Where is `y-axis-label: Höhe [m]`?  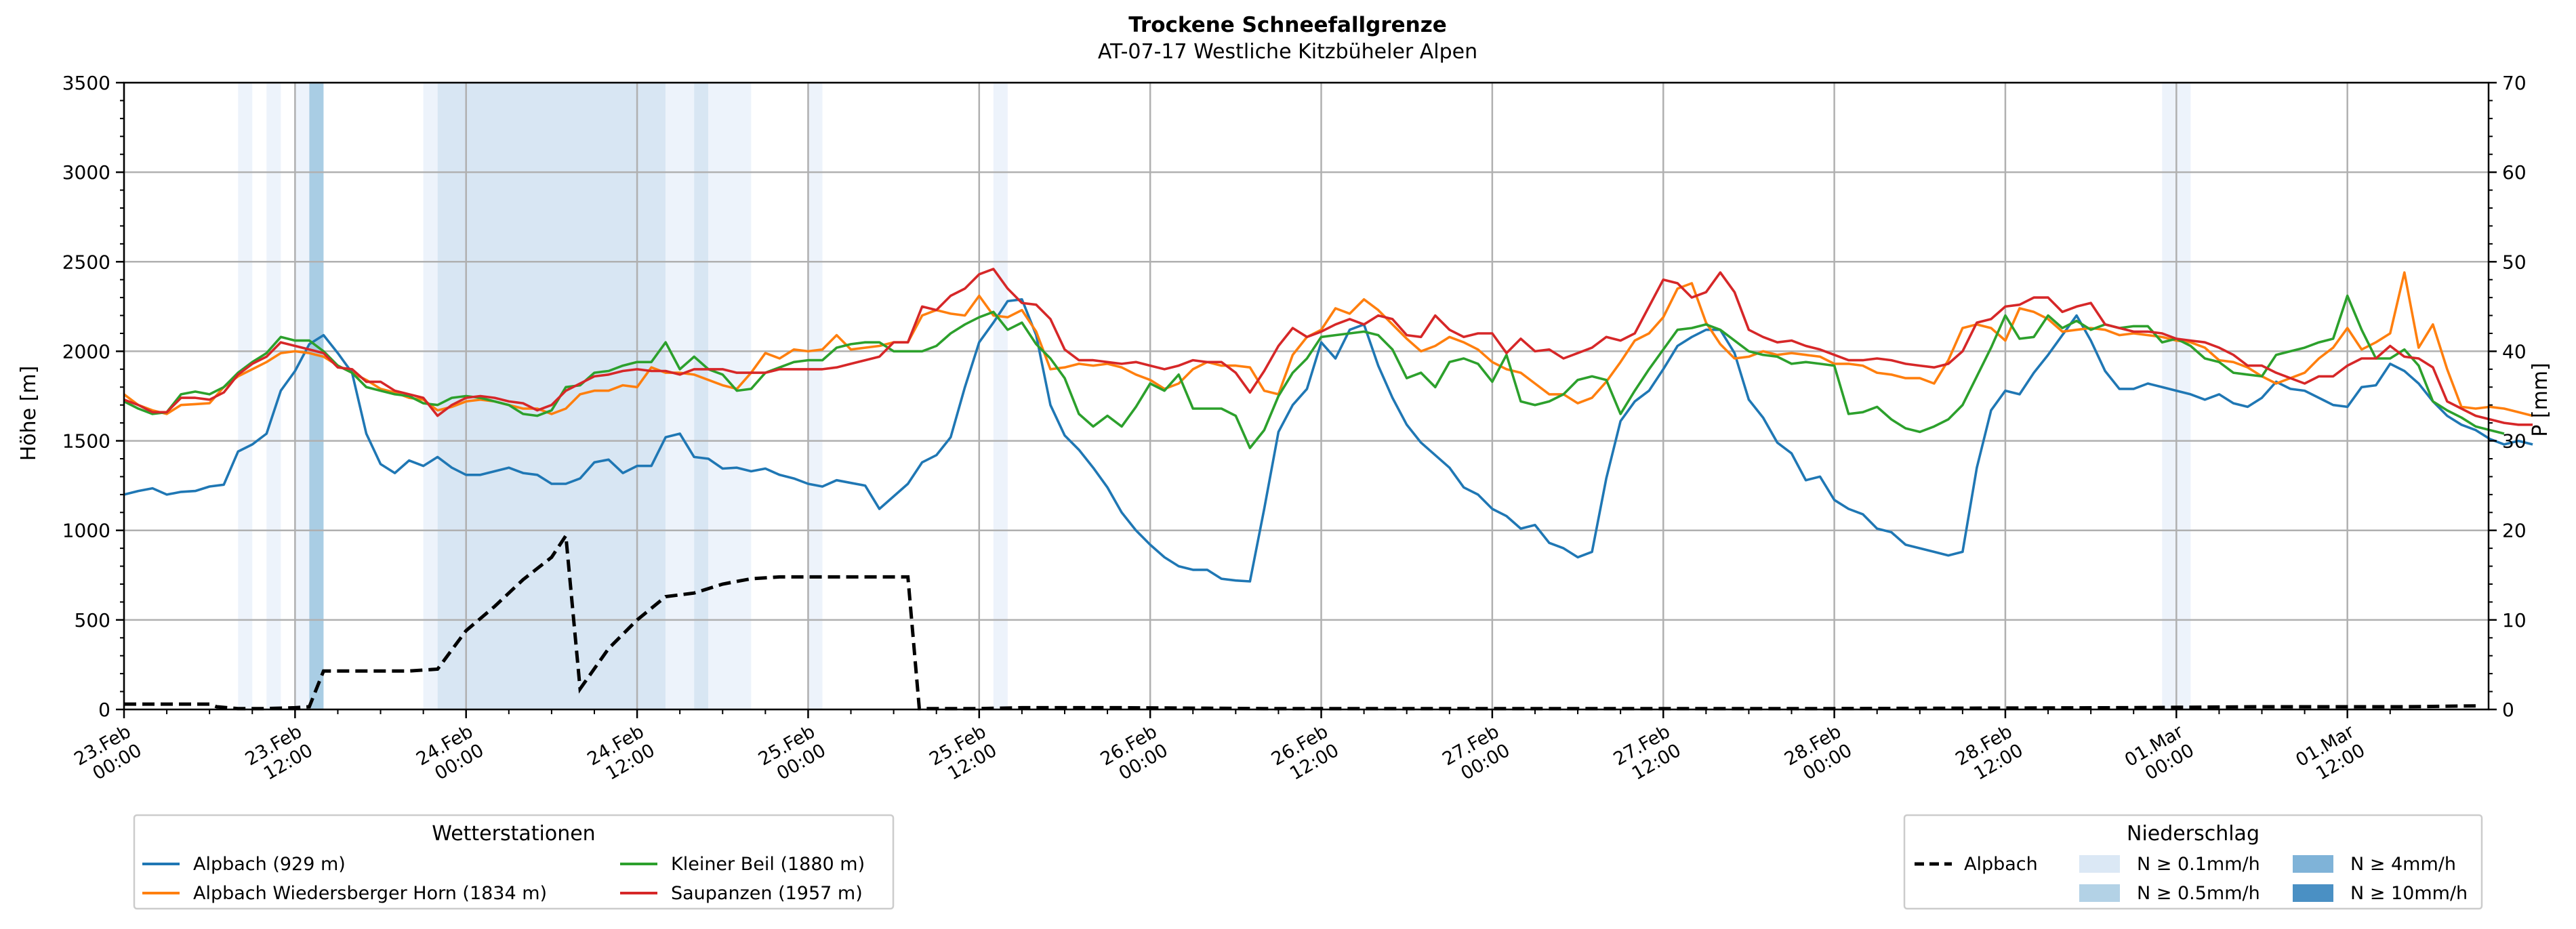
y-axis-label: Höhe [m] is located at coordinates (29, 413).